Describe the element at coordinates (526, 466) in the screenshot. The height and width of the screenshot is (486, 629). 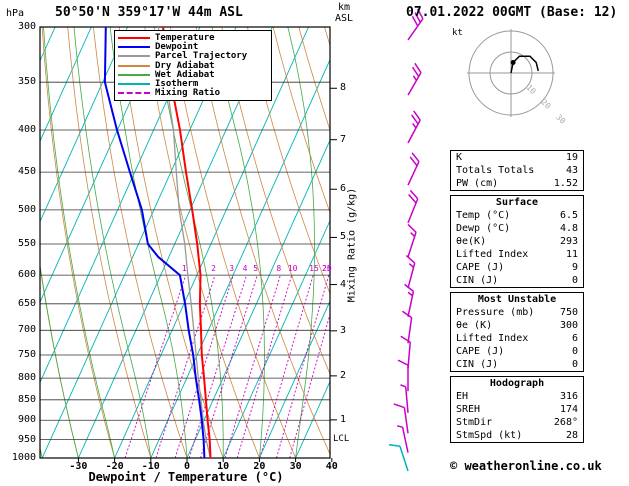
I see `copyright: © weatheronline.co.uk` at that location.